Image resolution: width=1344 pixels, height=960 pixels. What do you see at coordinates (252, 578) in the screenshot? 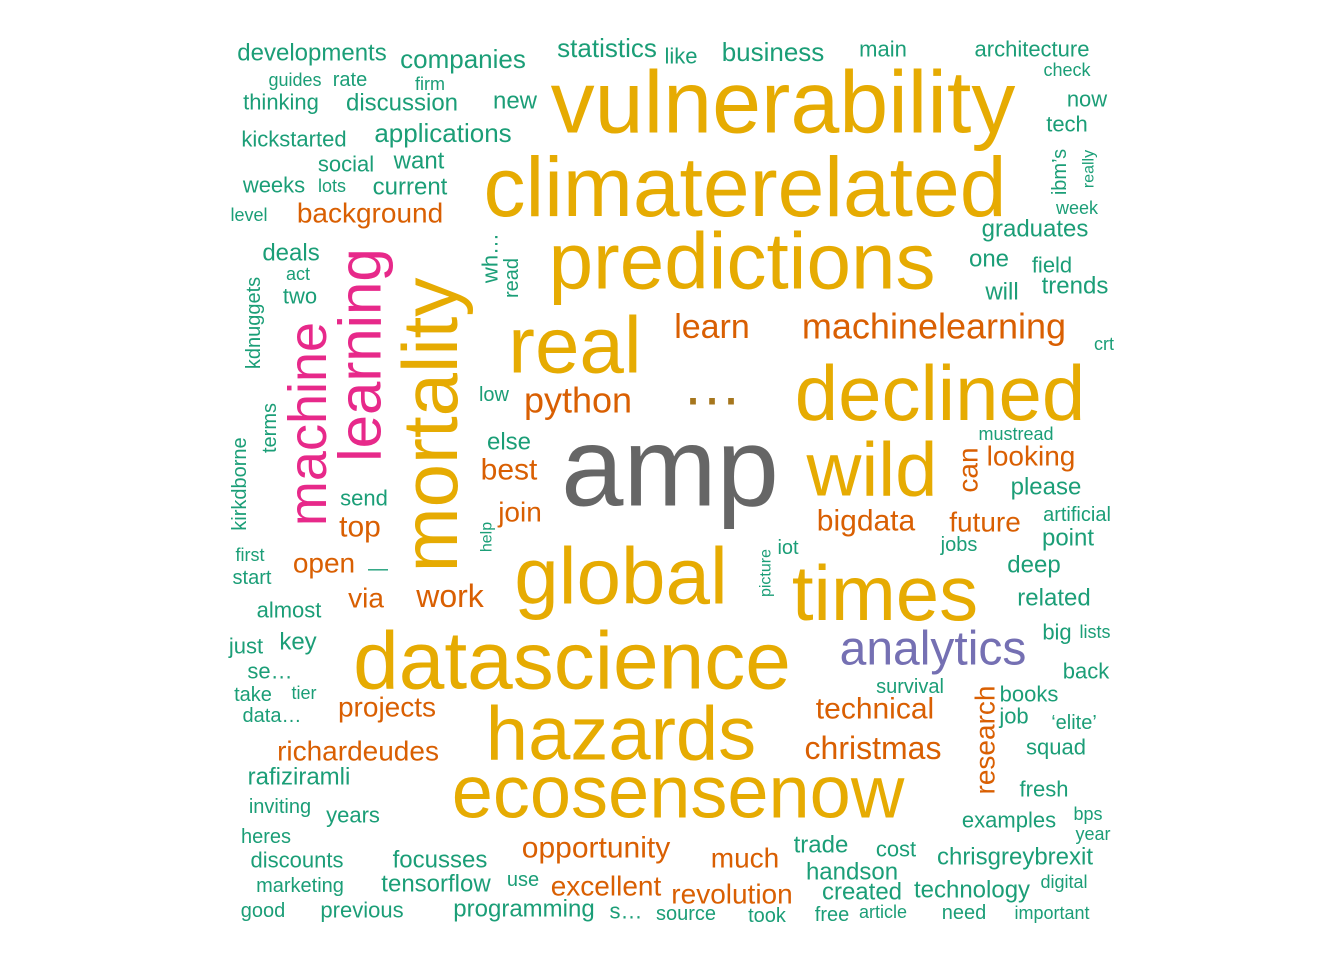
I see `word: start` at bounding box center [252, 578].